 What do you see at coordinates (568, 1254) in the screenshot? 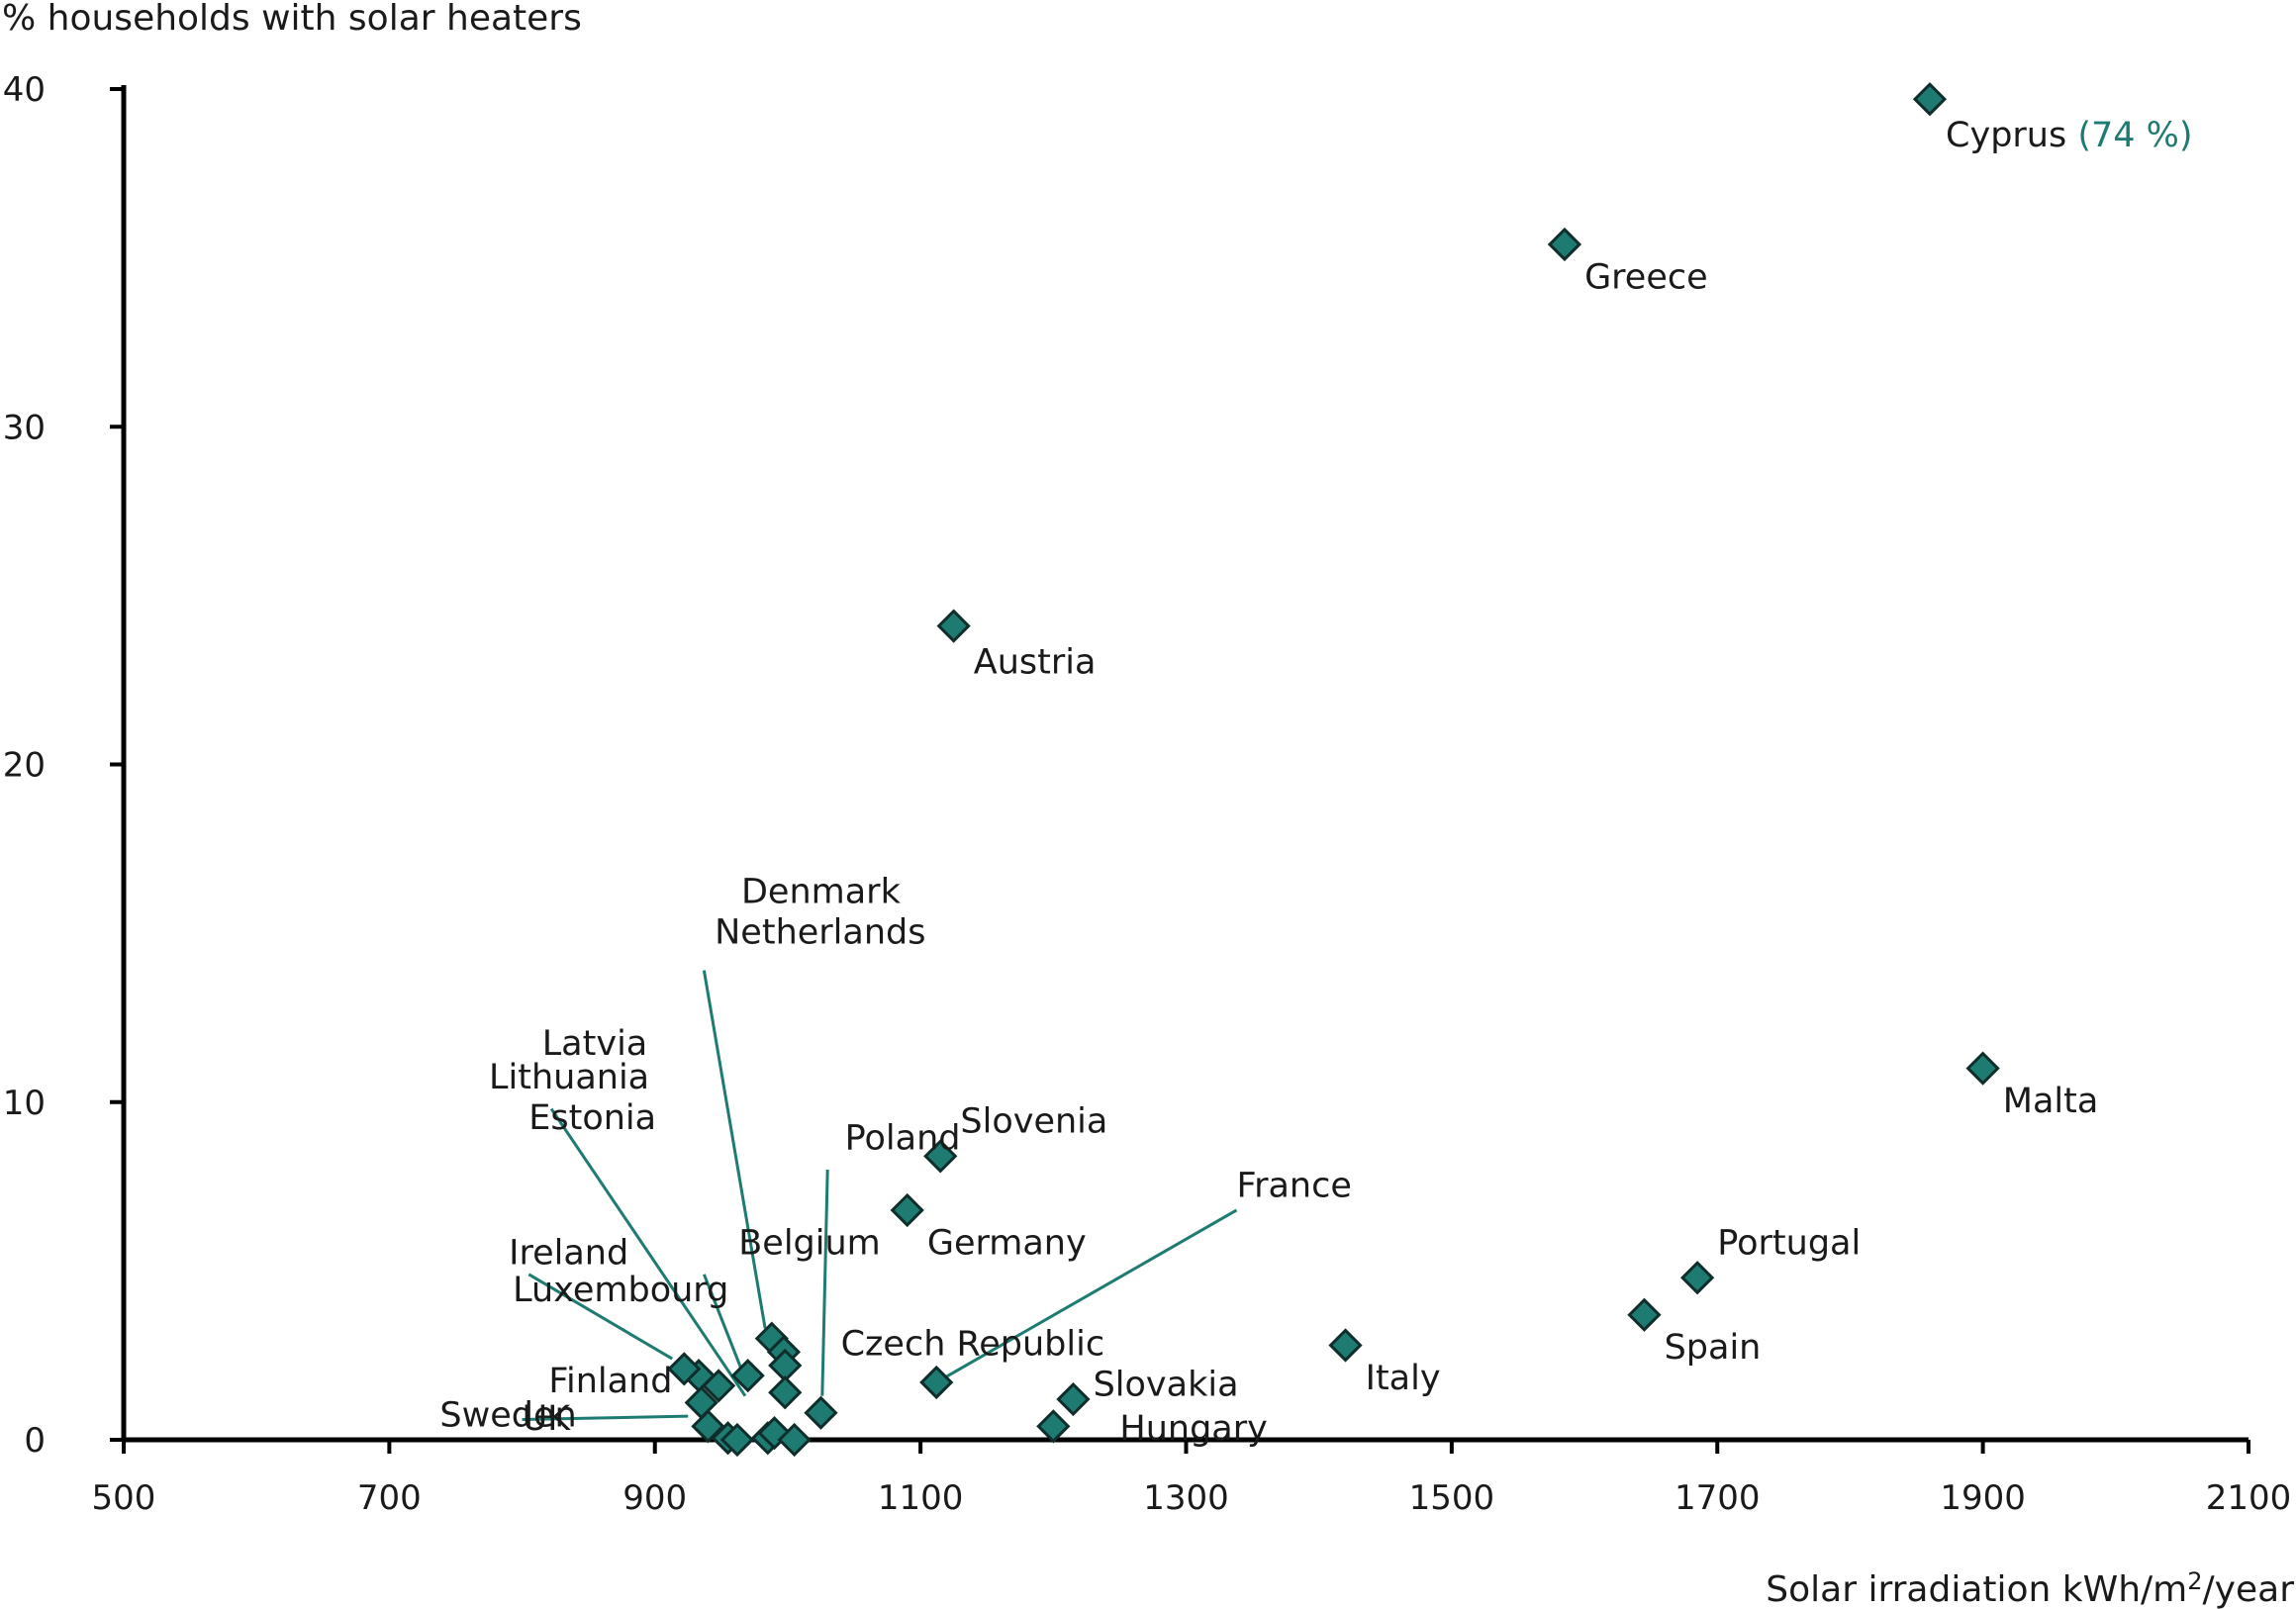
I see `point-label: Ireland` at bounding box center [568, 1254].